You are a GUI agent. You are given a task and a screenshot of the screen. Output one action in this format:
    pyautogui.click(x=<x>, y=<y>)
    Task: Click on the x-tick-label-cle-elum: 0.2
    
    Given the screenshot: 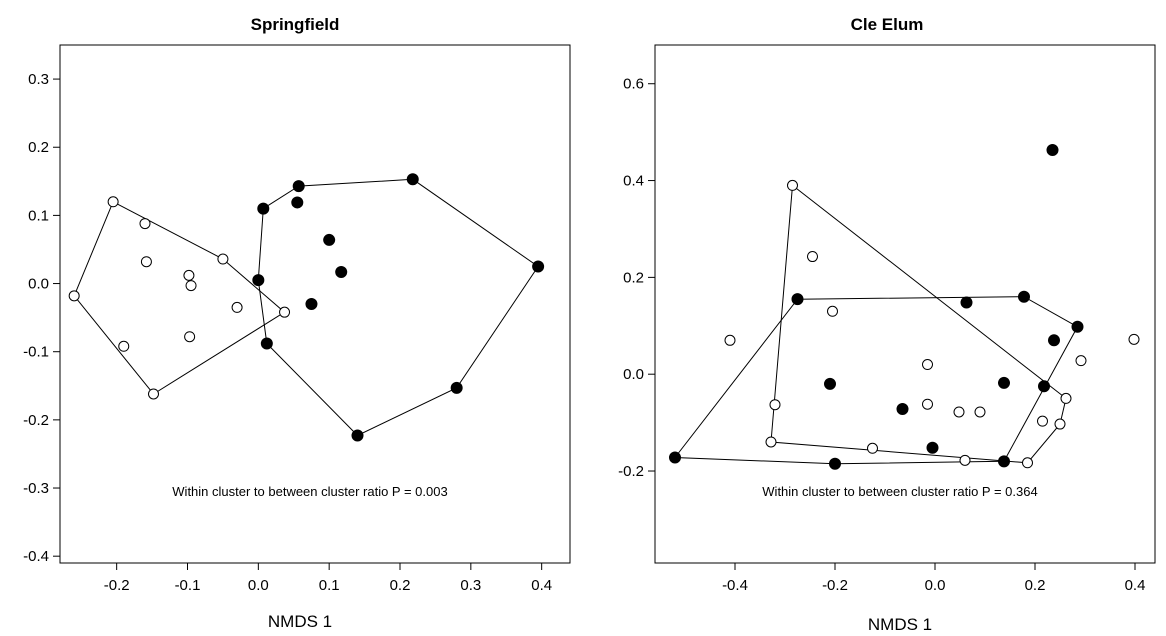 What is the action you would take?
    pyautogui.click(x=1035, y=585)
    